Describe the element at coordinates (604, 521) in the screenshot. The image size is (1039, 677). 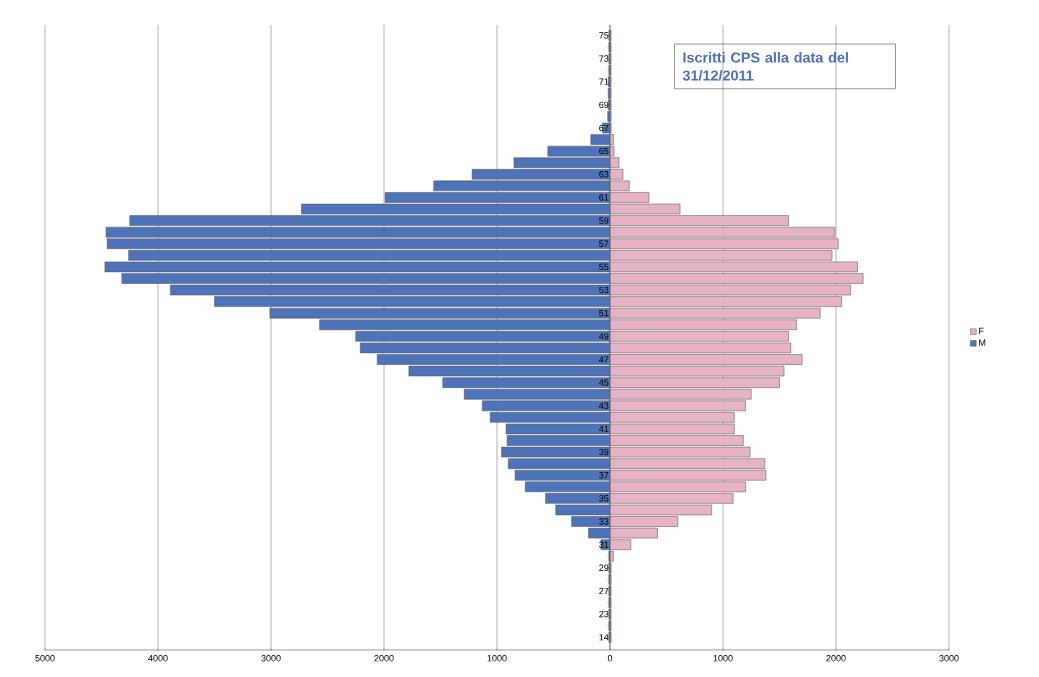
I see `y-tick-label: 33` at that location.